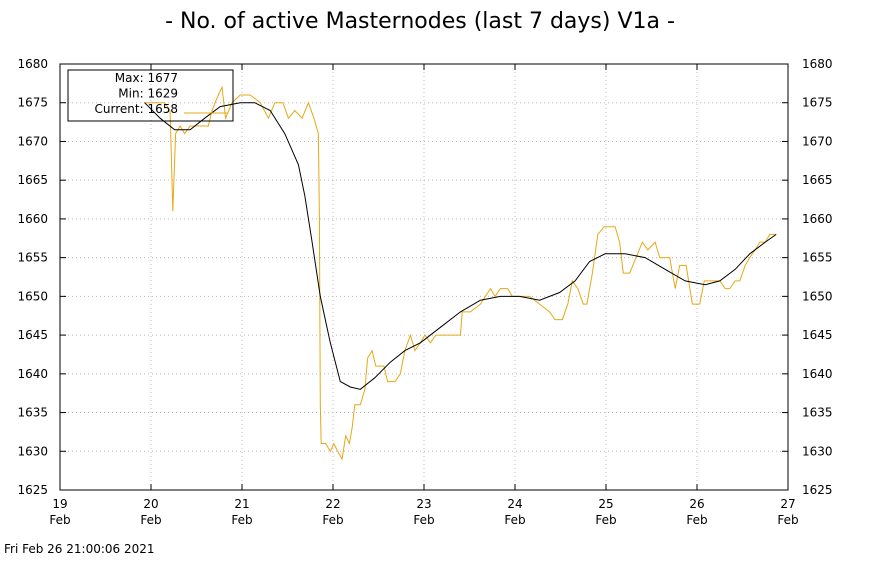 This screenshot has height=564, width=870. I want to click on y-tick-label: 1665, so click(32, 180).